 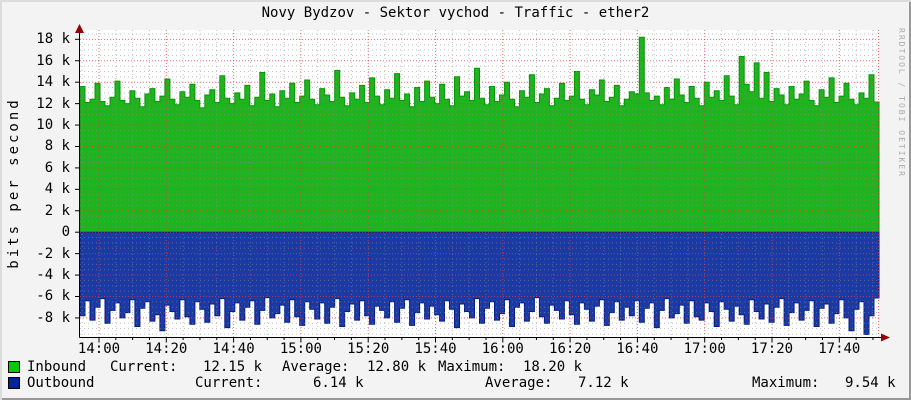 What do you see at coordinates (519, 383) in the screenshot?
I see `outbound-average-label: Average:` at bounding box center [519, 383].